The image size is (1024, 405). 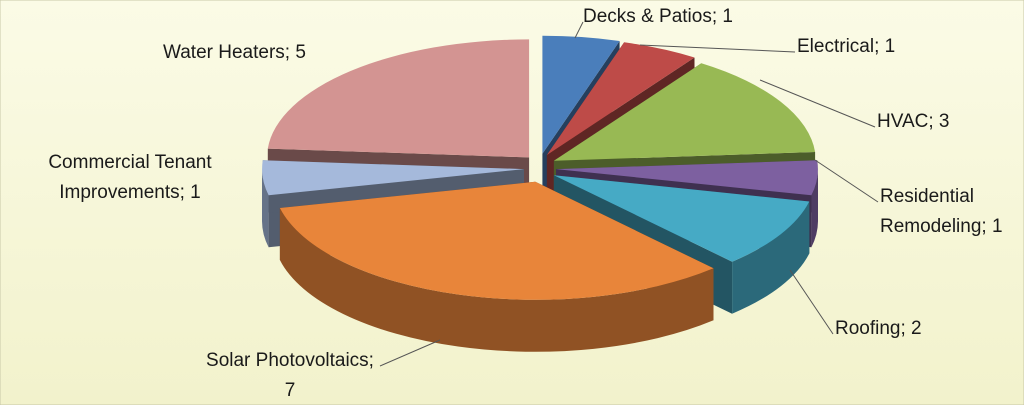 What do you see at coordinates (290, 375) in the screenshot?
I see `data-label: Solar Photovoltaics; 7` at bounding box center [290, 375].